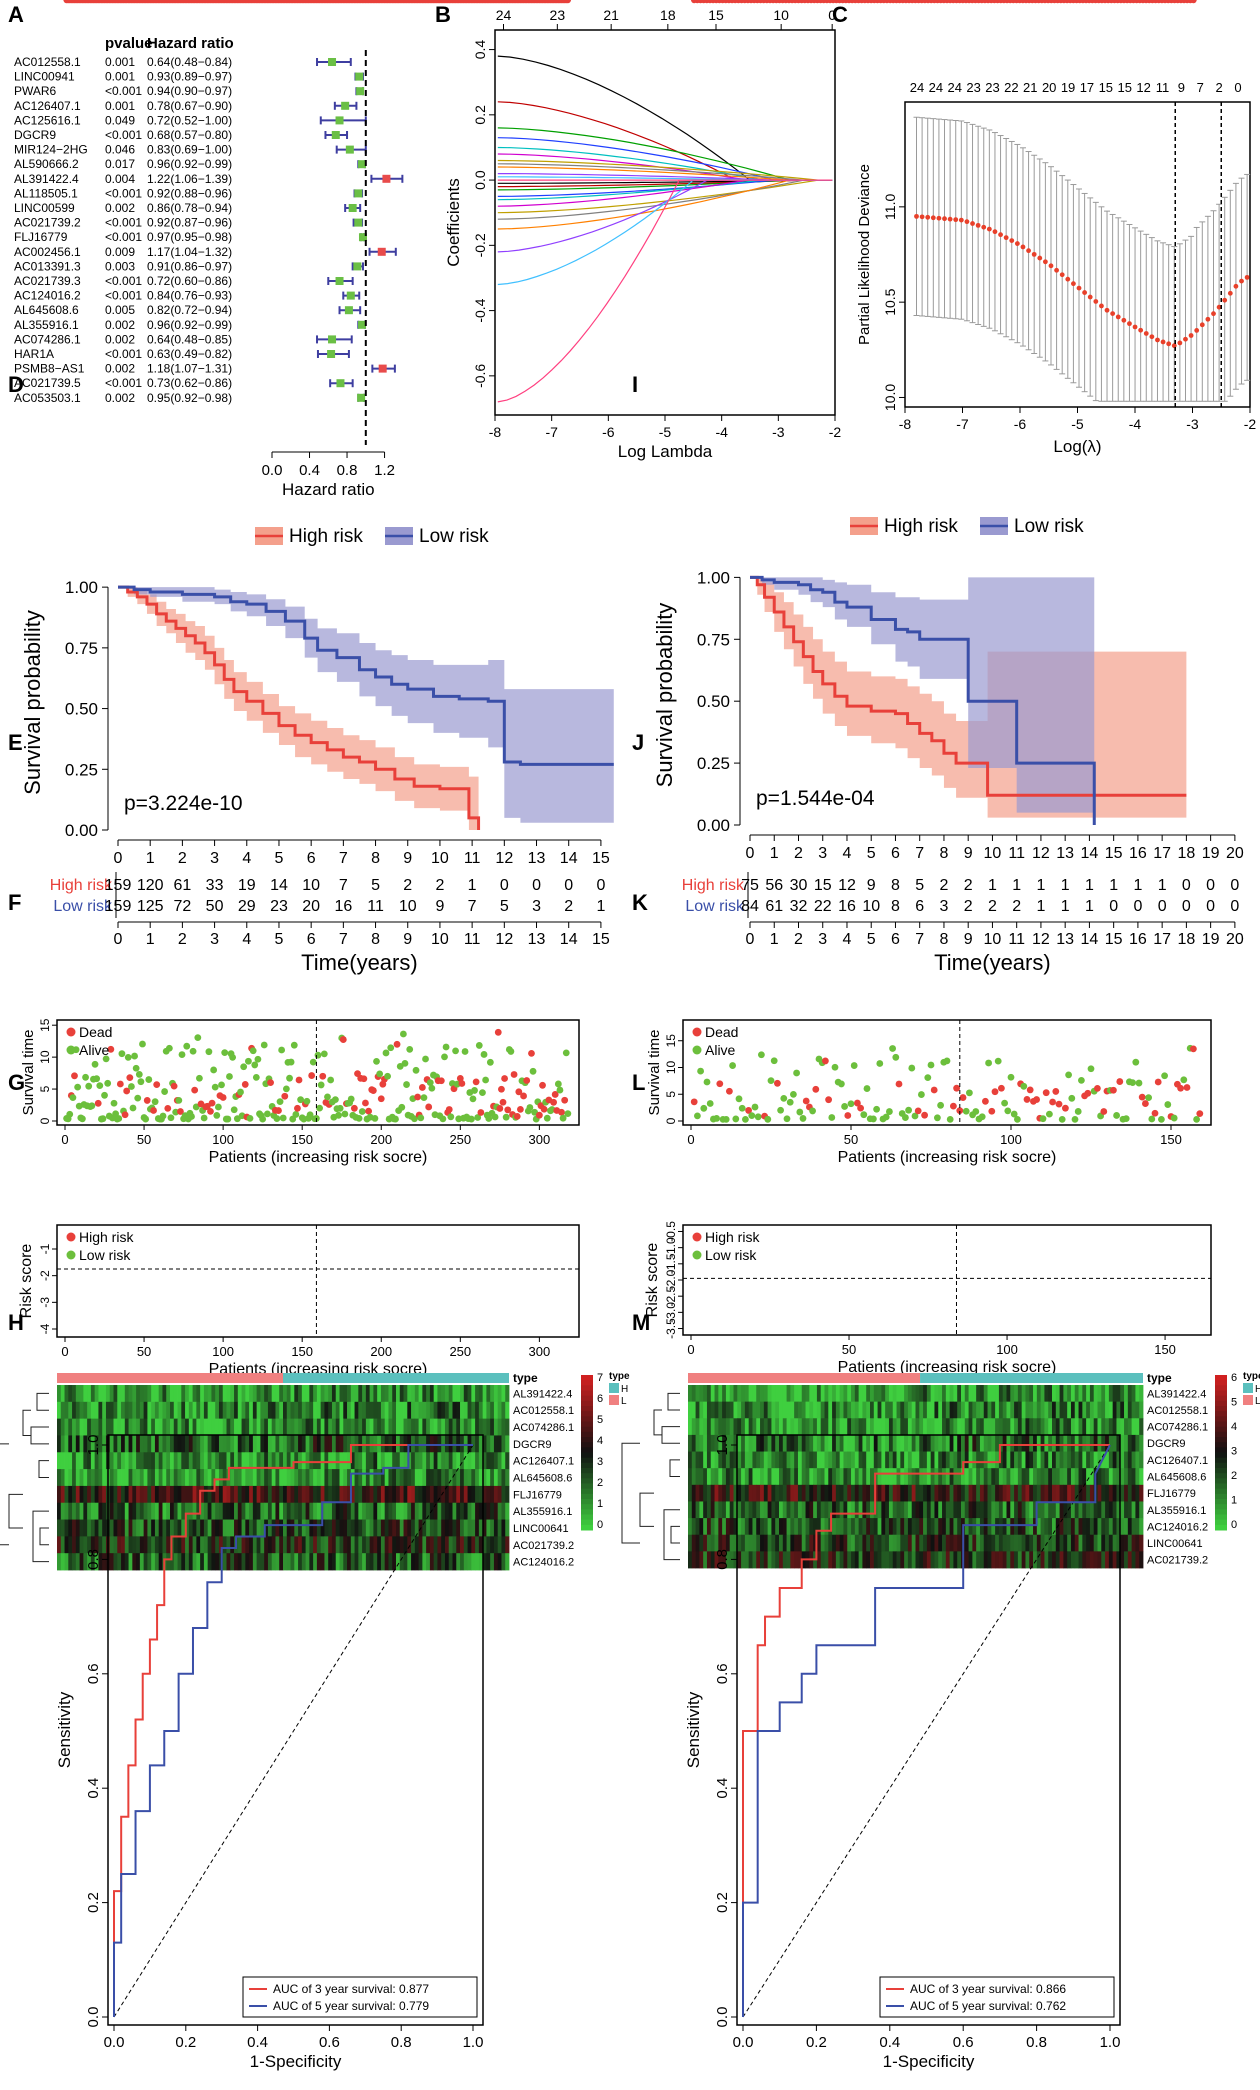 The width and height of the screenshot is (1260, 2090). I want to click on x-tick-label: 2, so click(798, 939).